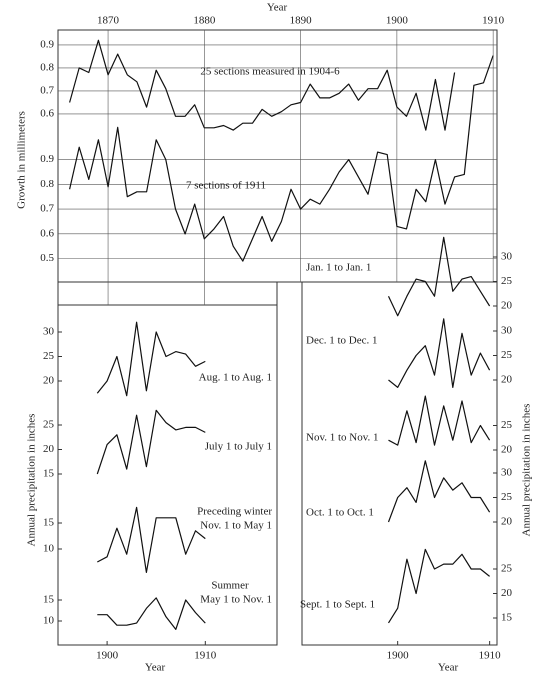 This screenshot has width=550, height=680. Describe the element at coordinates (236, 526) in the screenshot. I see `series-label: Nov. 1 to May 1` at that location.